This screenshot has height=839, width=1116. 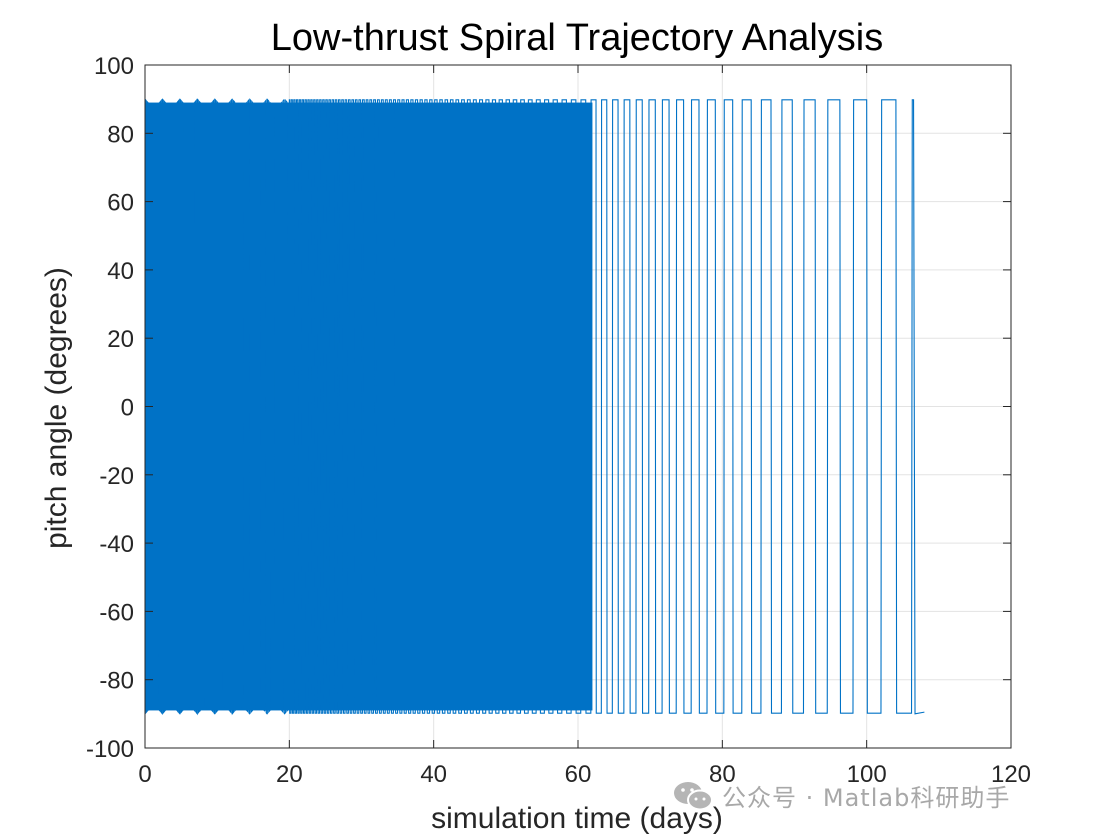 I want to click on y-tick-label: -40, so click(x=116, y=544).